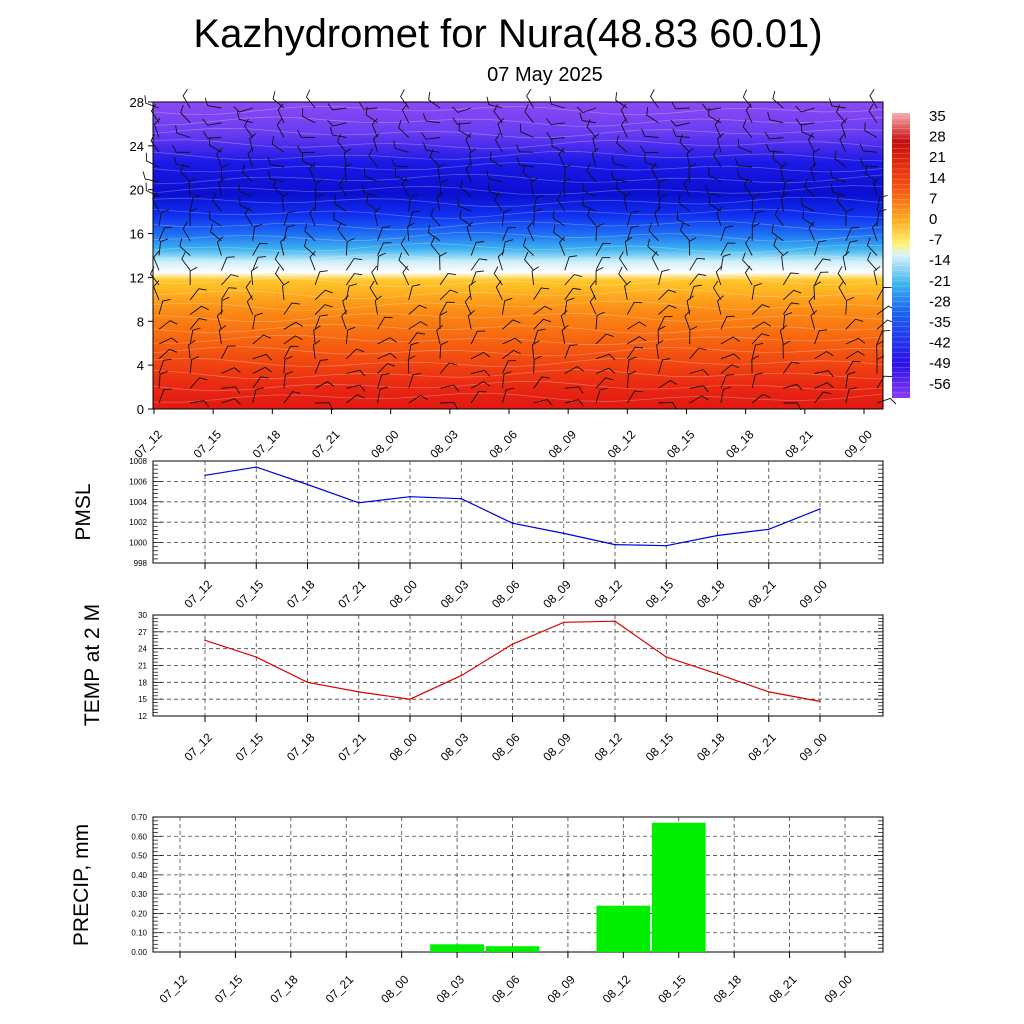  Describe the element at coordinates (933, 219) in the screenshot. I see `colorbar-label: 0` at that location.